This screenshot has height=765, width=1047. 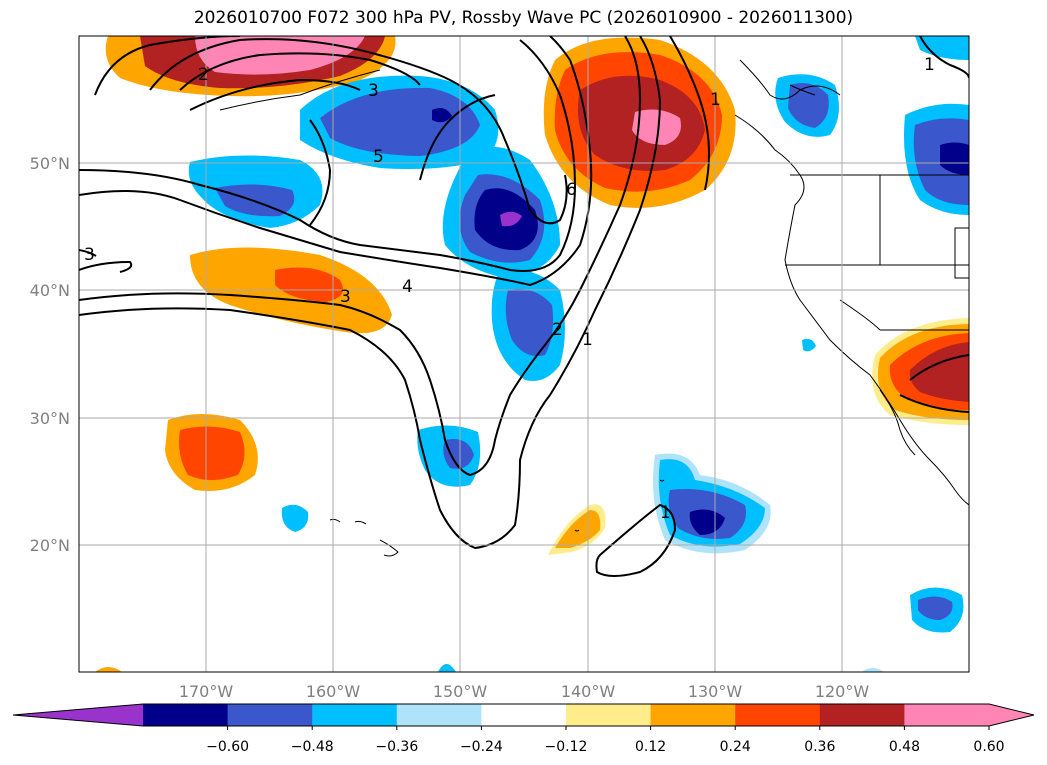 I want to click on colorbar-tick-label: 0.24, so click(x=735, y=747).